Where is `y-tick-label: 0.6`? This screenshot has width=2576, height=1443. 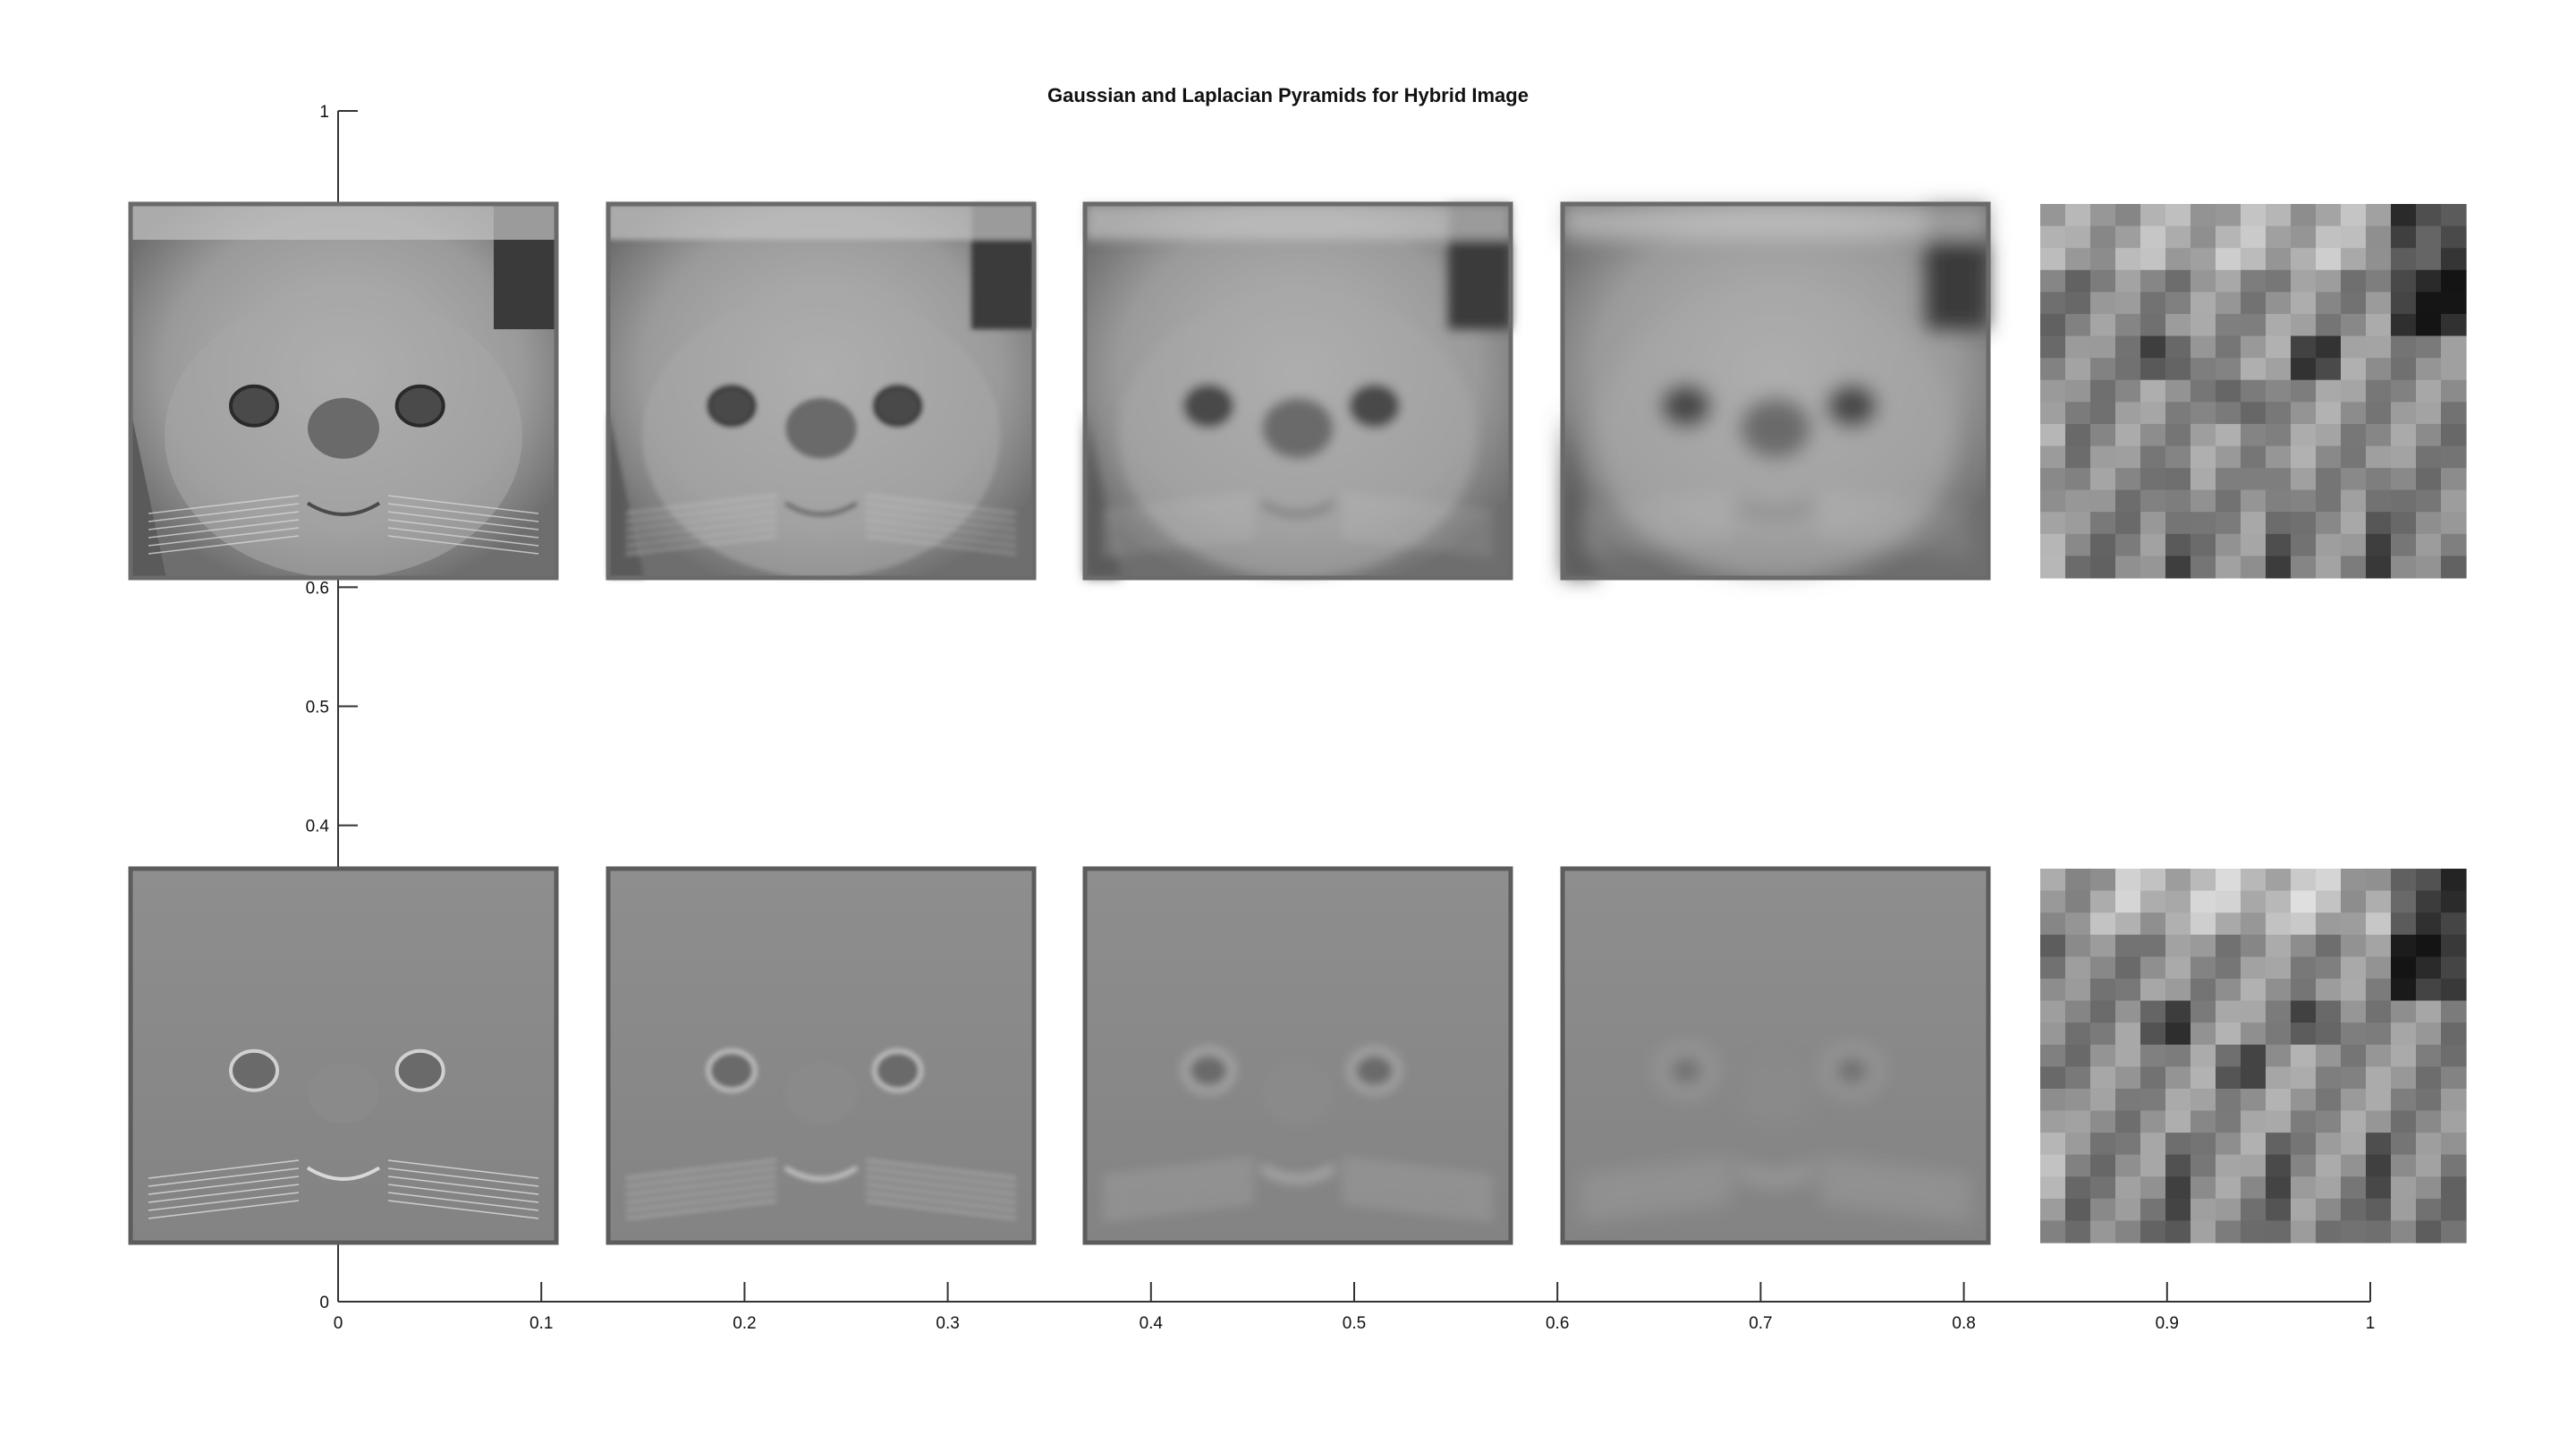 y-tick-label: 0.6 is located at coordinates (317, 589).